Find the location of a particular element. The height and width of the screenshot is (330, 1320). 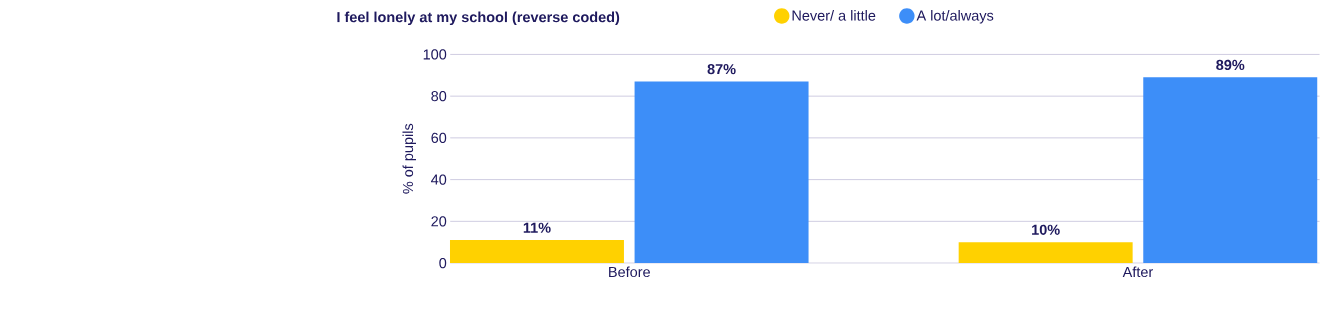

y-tick-label: 20 is located at coordinates (439, 221).